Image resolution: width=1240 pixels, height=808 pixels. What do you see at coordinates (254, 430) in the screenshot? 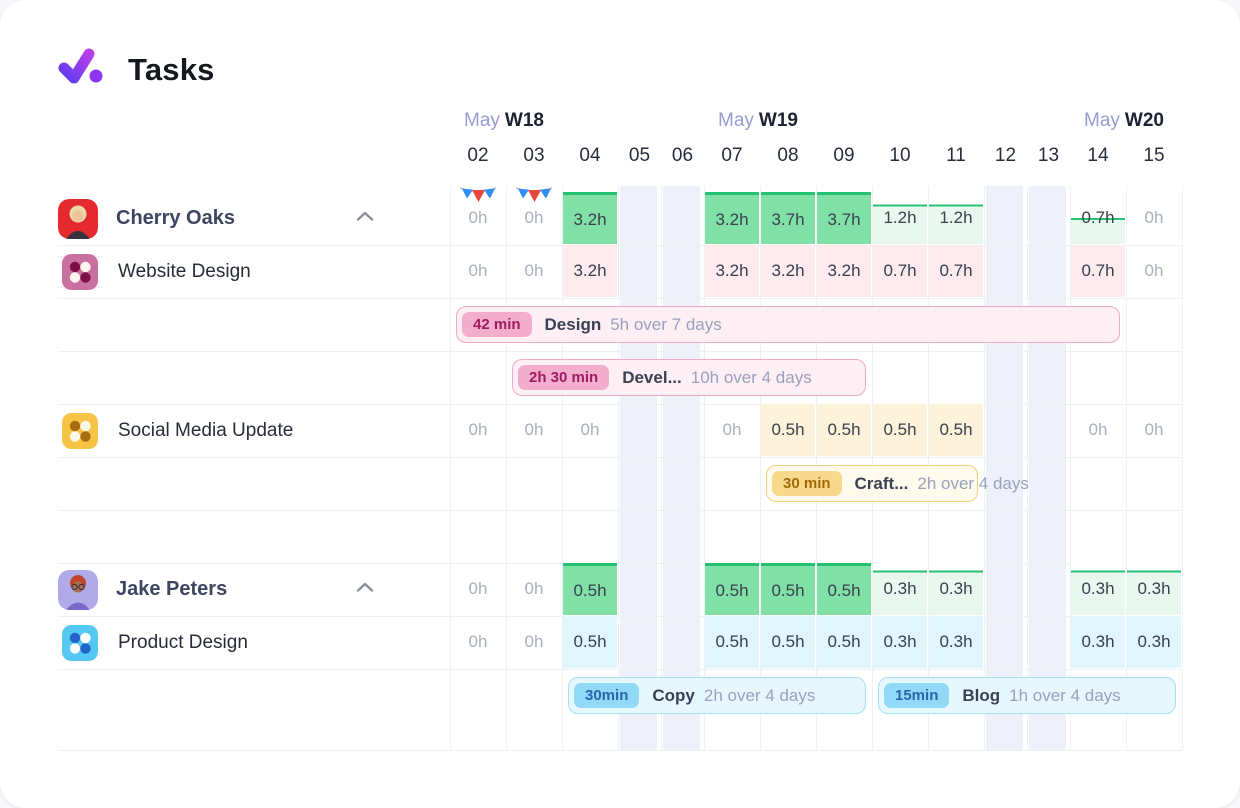
I see `project-row-header: Social Media Update` at bounding box center [254, 430].